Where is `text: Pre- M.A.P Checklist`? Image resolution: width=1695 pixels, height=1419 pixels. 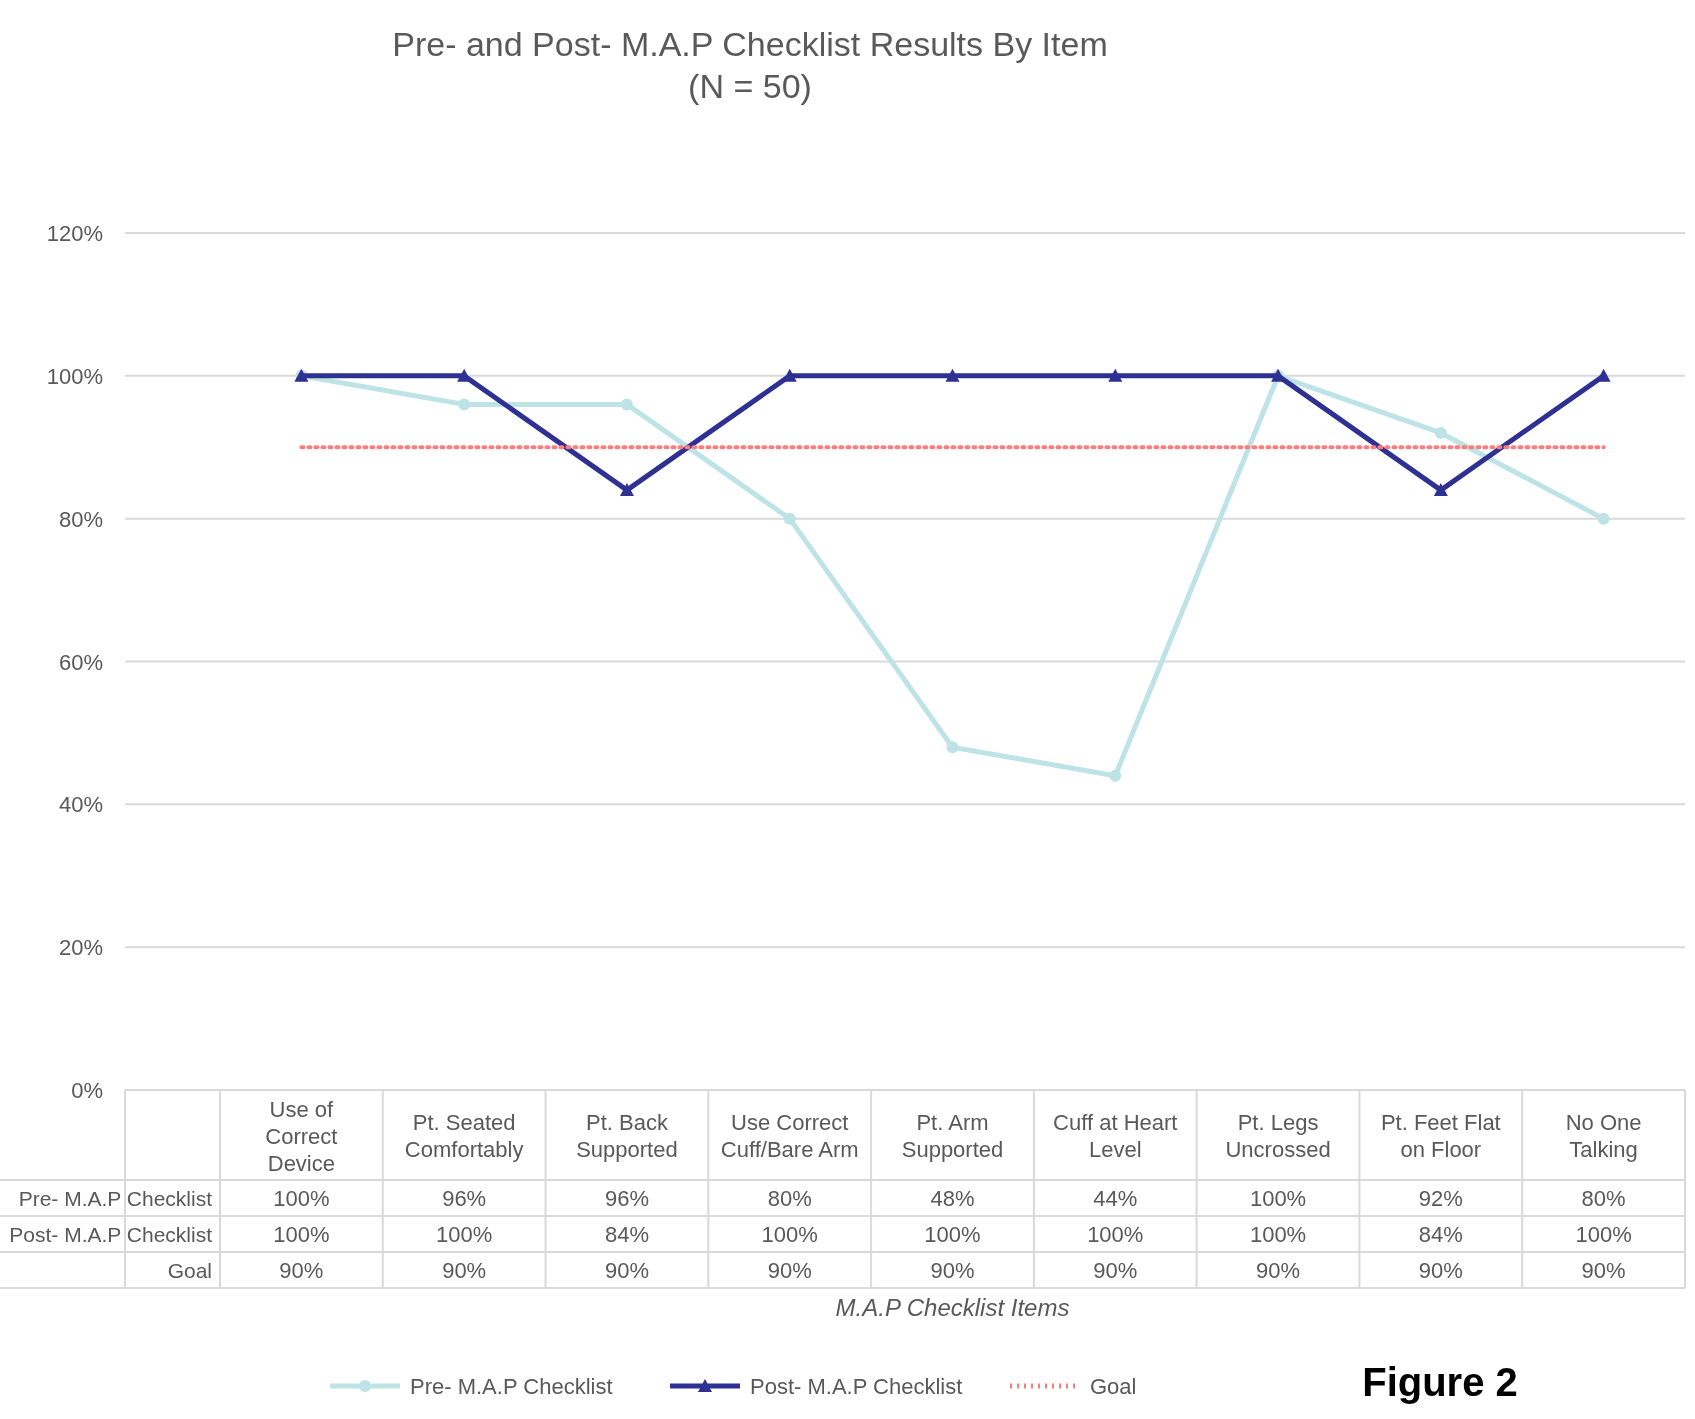
text: Pre- M.A.P Checklist is located at coordinates (115, 1198).